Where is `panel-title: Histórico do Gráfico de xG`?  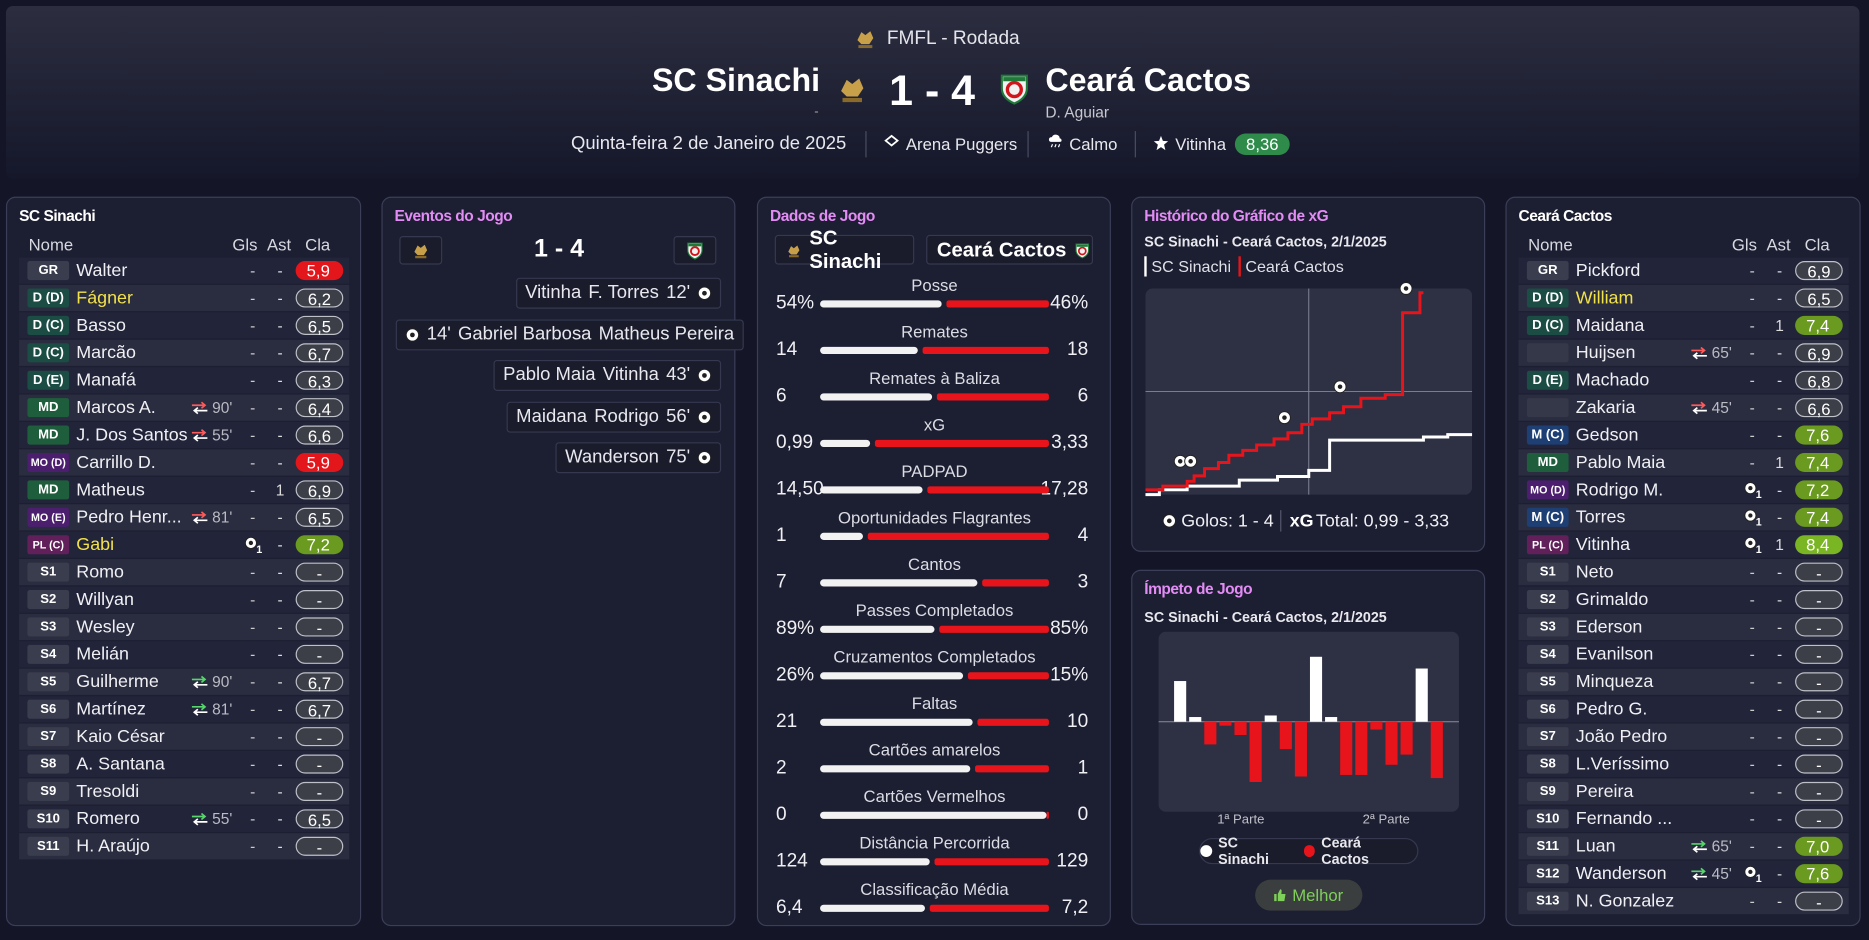
panel-title: Histórico do Gráfico de xG is located at coordinates (1236, 215).